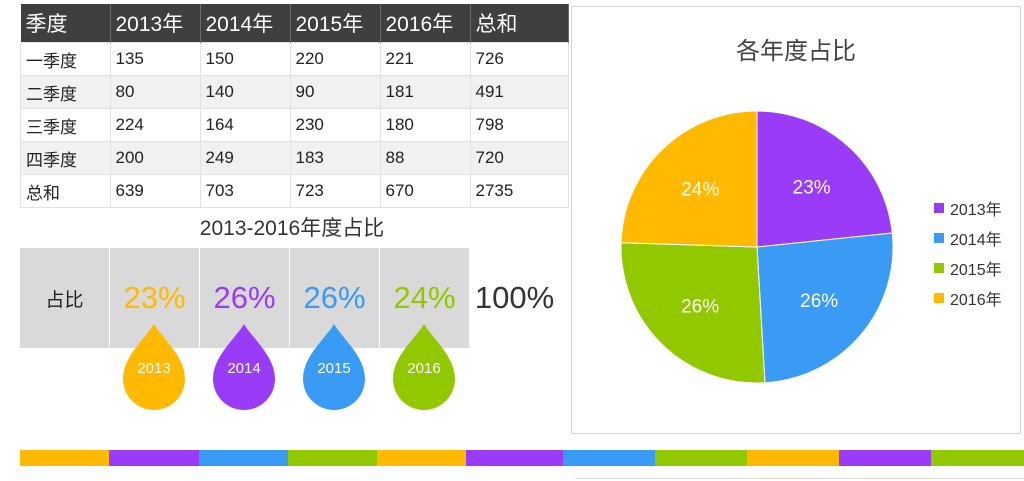 The height and width of the screenshot is (481, 1024). I want to click on table-cell: 183, so click(335, 158).